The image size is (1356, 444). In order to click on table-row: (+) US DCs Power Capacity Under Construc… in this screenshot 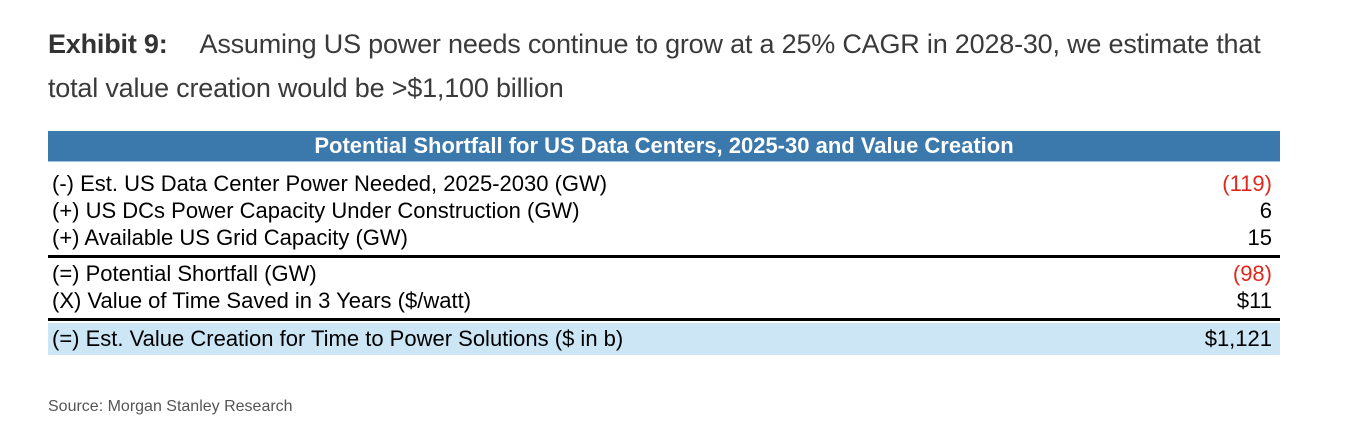, I will do `click(664, 210)`.